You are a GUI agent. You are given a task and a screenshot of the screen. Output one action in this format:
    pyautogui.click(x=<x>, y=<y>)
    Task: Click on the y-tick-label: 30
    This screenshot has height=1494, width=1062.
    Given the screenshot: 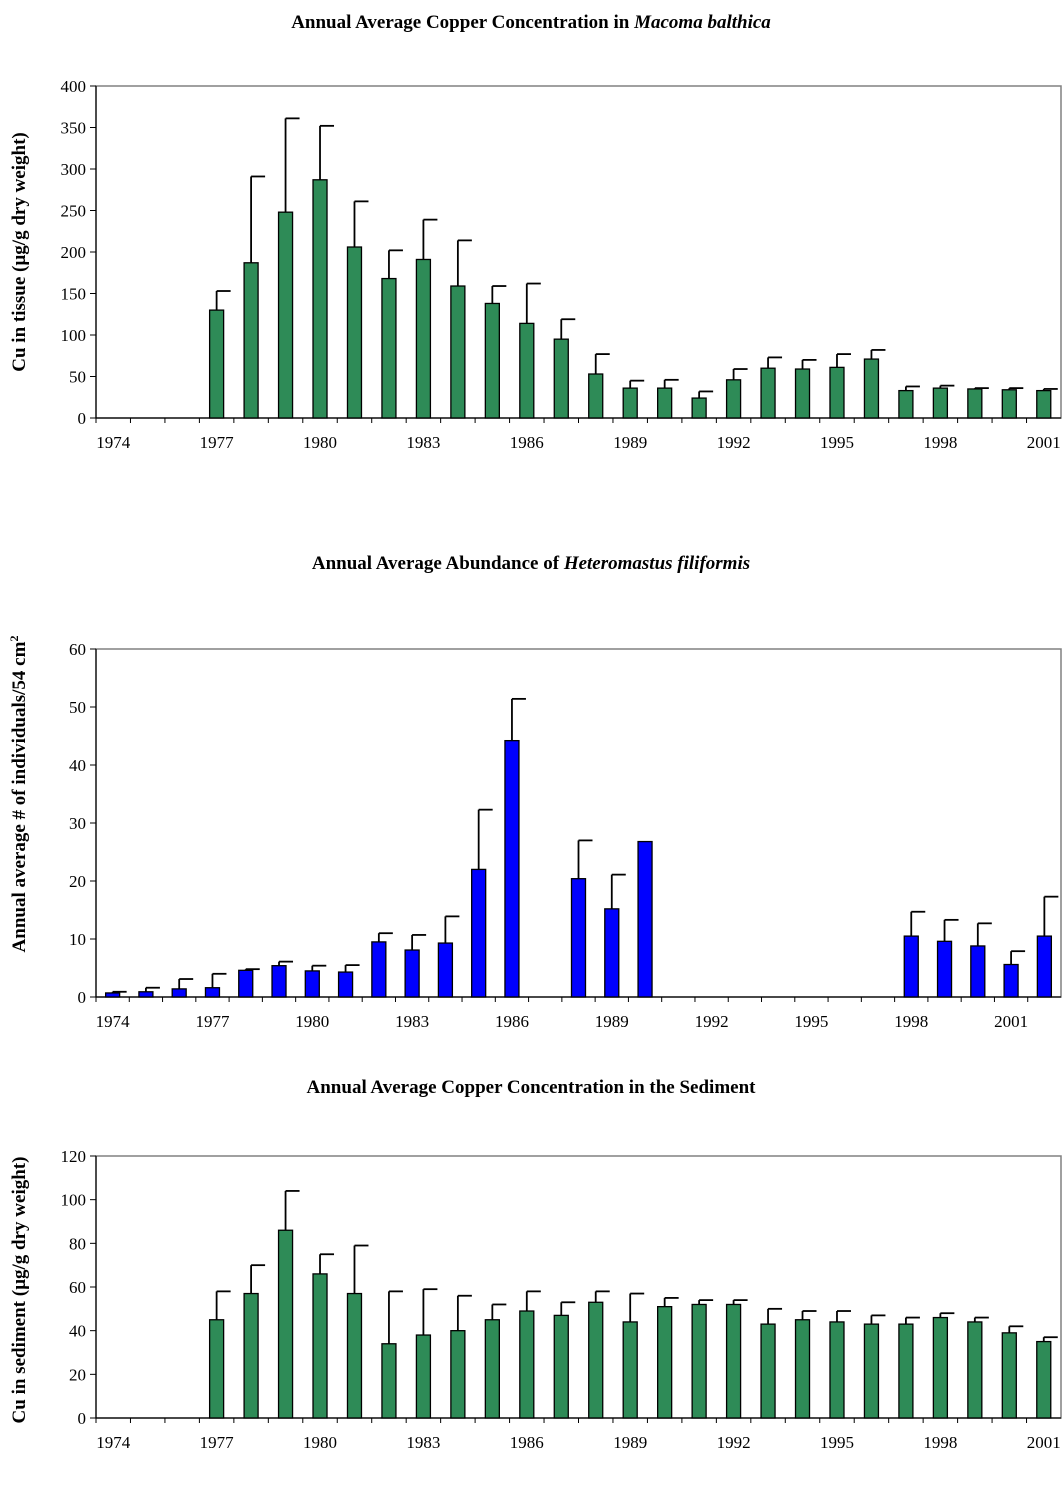 What is the action you would take?
    pyautogui.click(x=77, y=823)
    